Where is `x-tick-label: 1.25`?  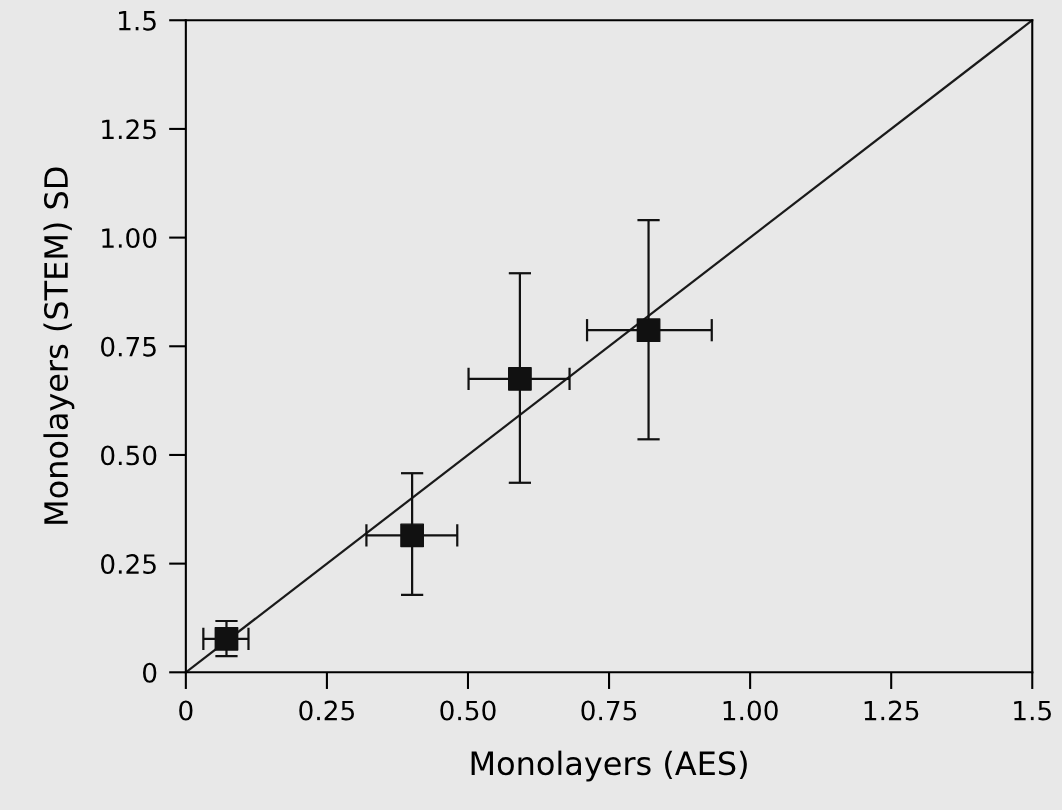 x-tick-label: 1.25 is located at coordinates (891, 710).